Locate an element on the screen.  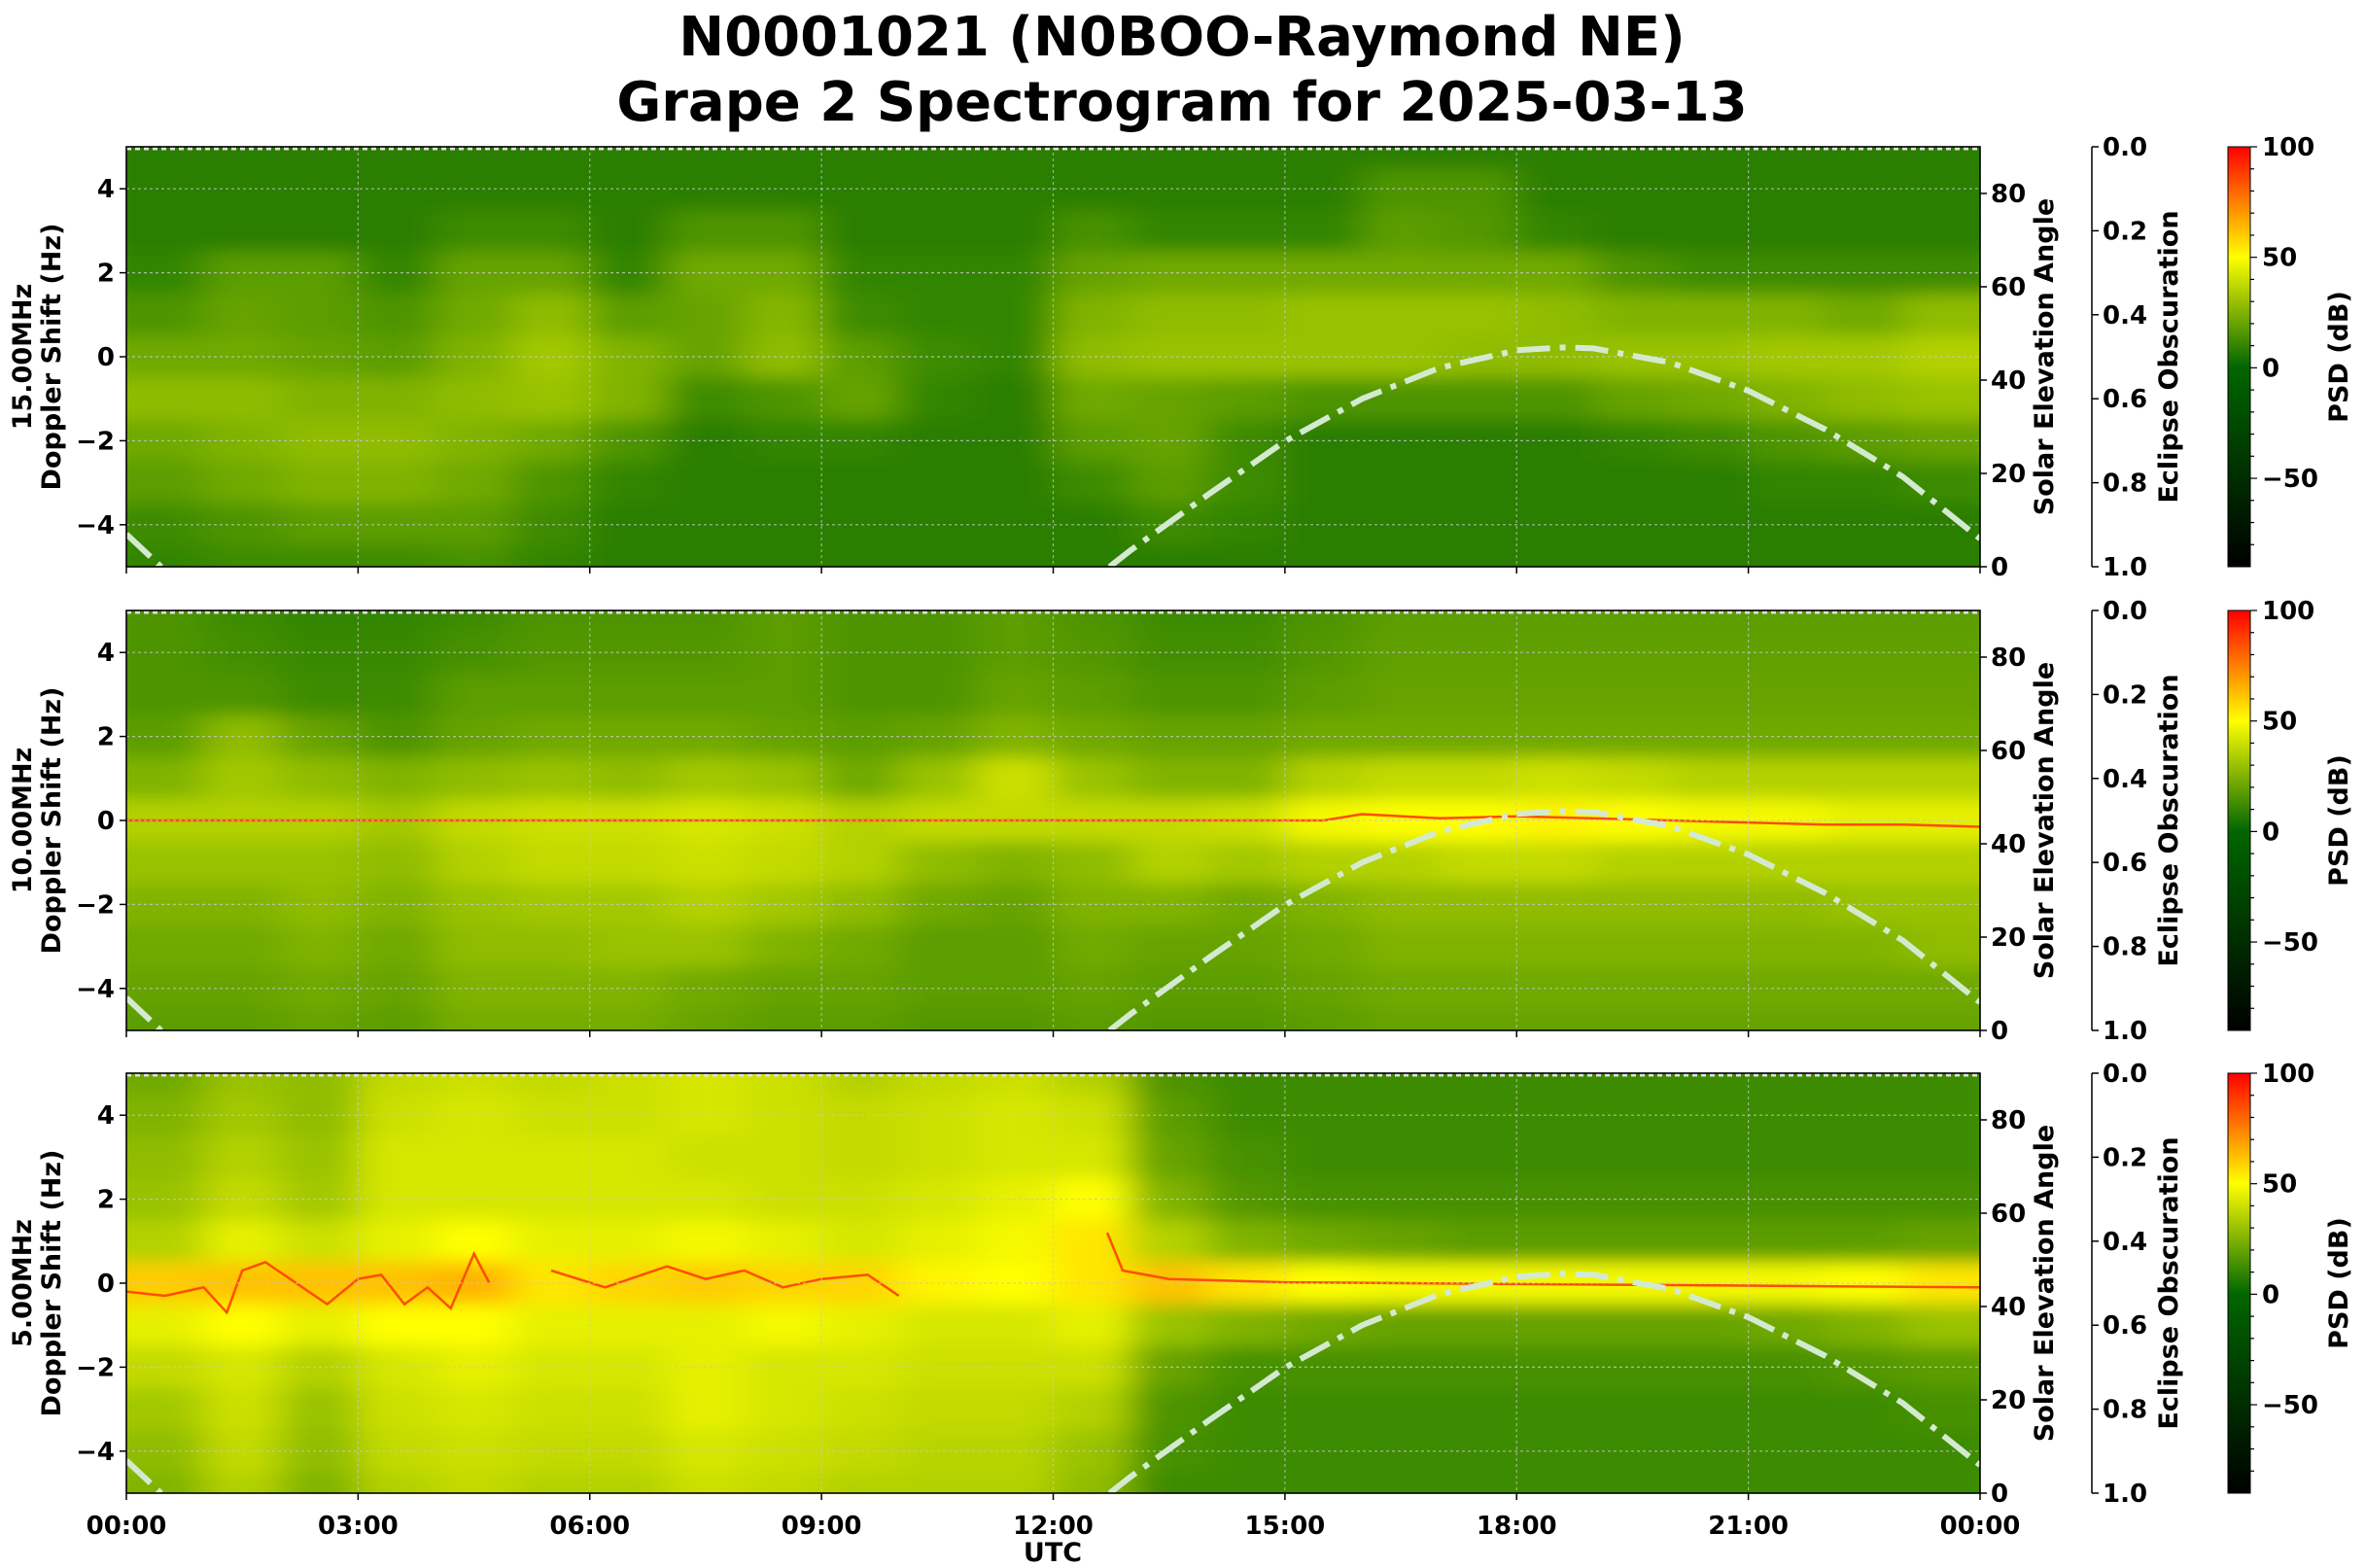
colorbar-tick-label: 50 is located at coordinates (2279, 258).